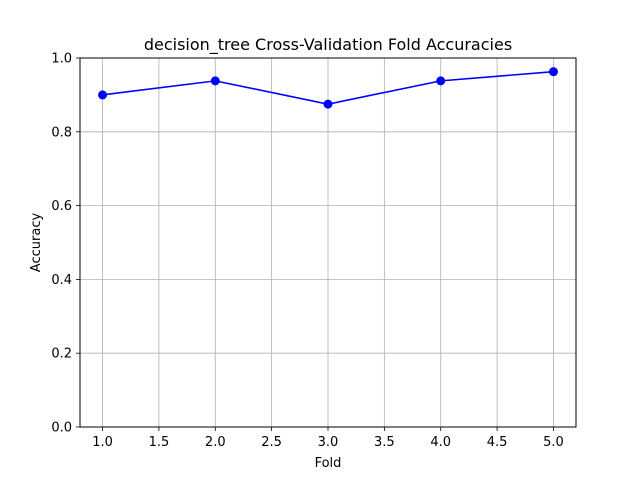 The height and width of the screenshot is (480, 640). Describe the element at coordinates (497, 442) in the screenshot. I see `x-tick-label: 4.5` at that location.